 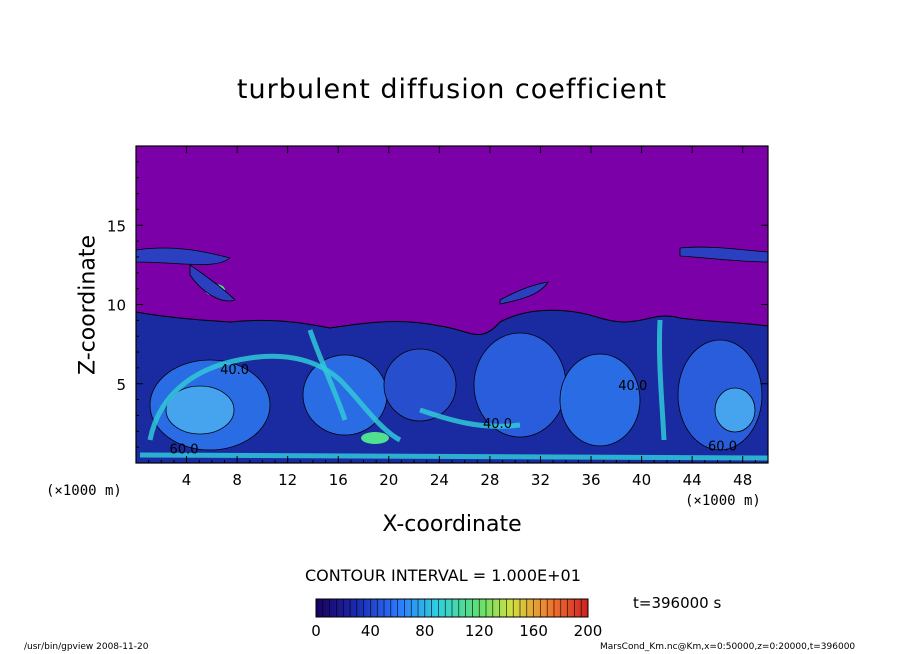 What do you see at coordinates (237, 480) in the screenshot?
I see `x-tick-label: 8` at bounding box center [237, 480].